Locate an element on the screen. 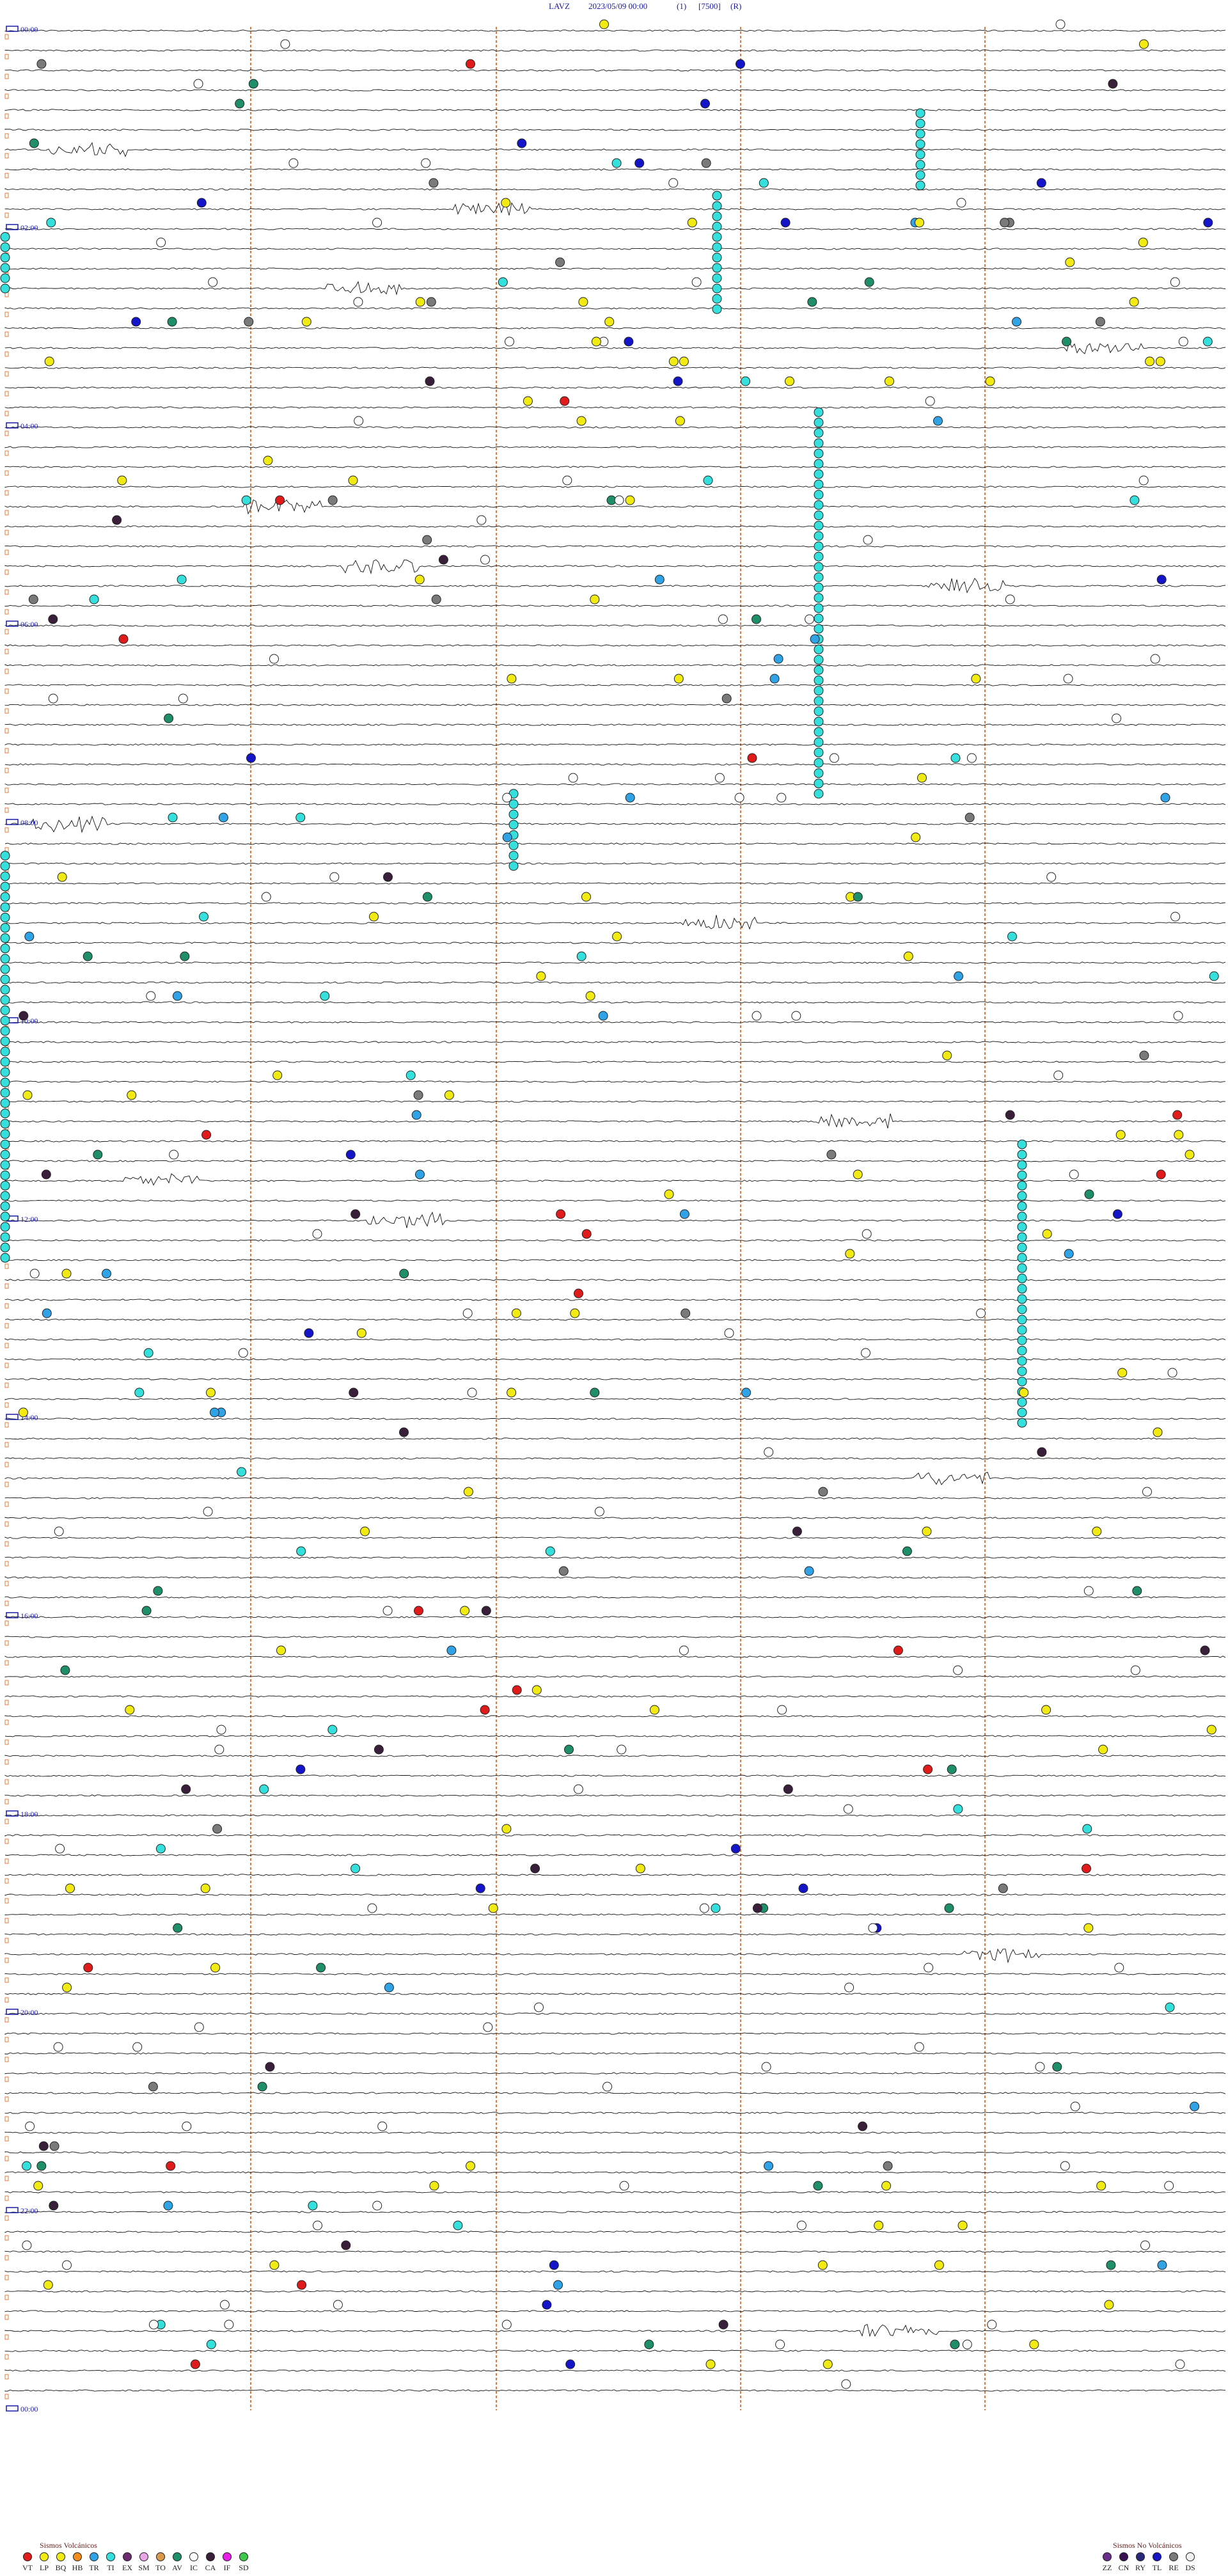 The height and width of the screenshot is (2576, 1228). time-label: 16:00 is located at coordinates (29, 1615).